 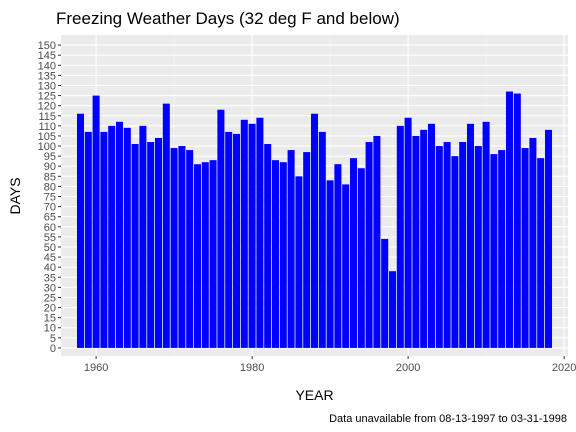 I want to click on y-tick-label: 150, so click(x=47, y=46).